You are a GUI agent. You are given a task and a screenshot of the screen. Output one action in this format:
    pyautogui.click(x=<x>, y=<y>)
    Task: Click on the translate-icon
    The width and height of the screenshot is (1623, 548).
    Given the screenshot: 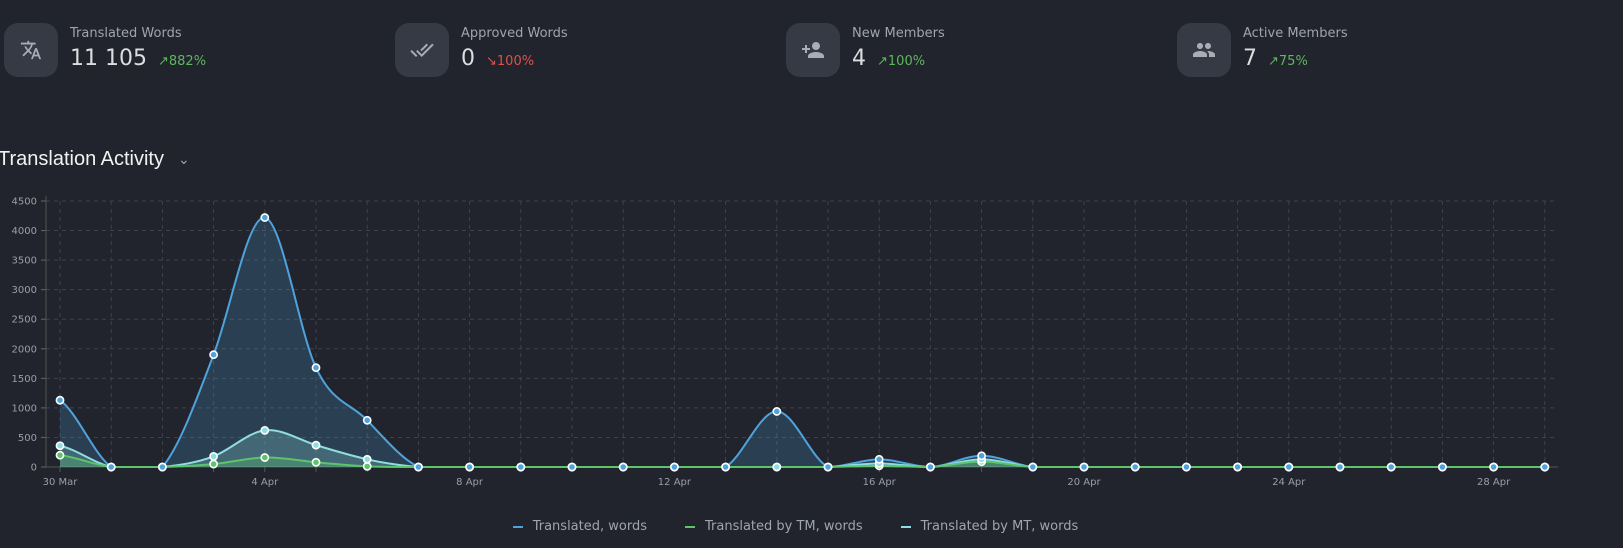 What is the action you would take?
    pyautogui.click(x=31, y=50)
    